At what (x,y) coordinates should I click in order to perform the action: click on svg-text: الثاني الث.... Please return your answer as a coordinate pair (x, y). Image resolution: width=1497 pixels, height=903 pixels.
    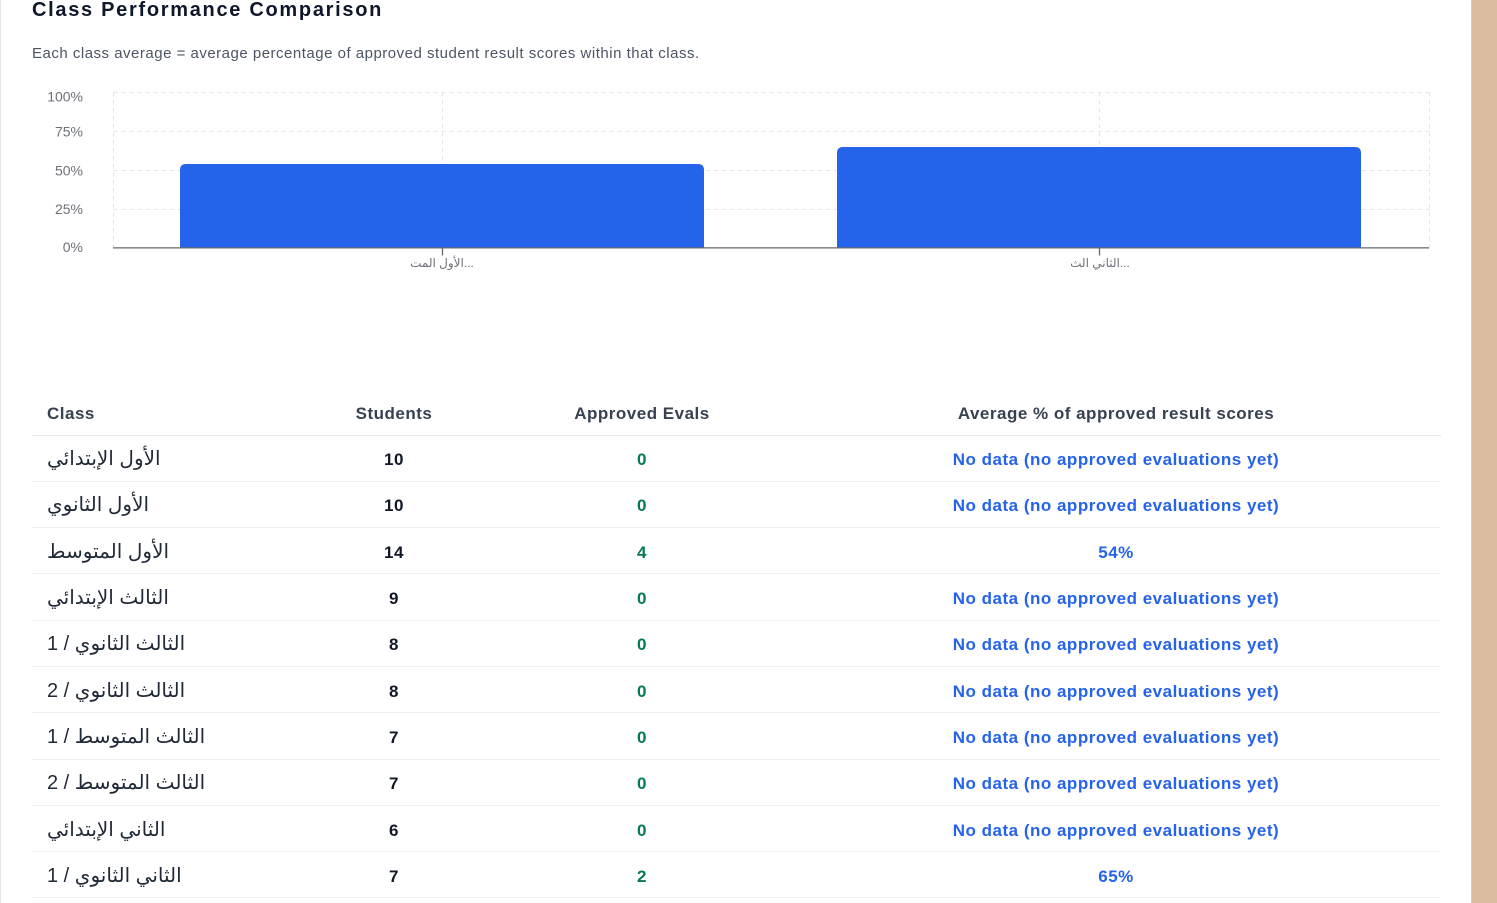
    Looking at the image, I should click on (1100, 263).